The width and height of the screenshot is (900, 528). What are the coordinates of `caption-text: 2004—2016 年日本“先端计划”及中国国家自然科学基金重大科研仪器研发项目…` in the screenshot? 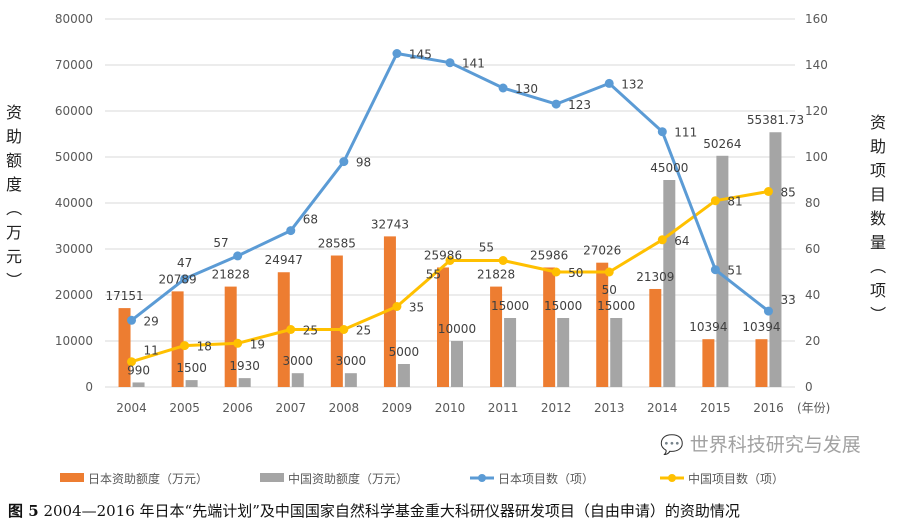 It's located at (389, 511).